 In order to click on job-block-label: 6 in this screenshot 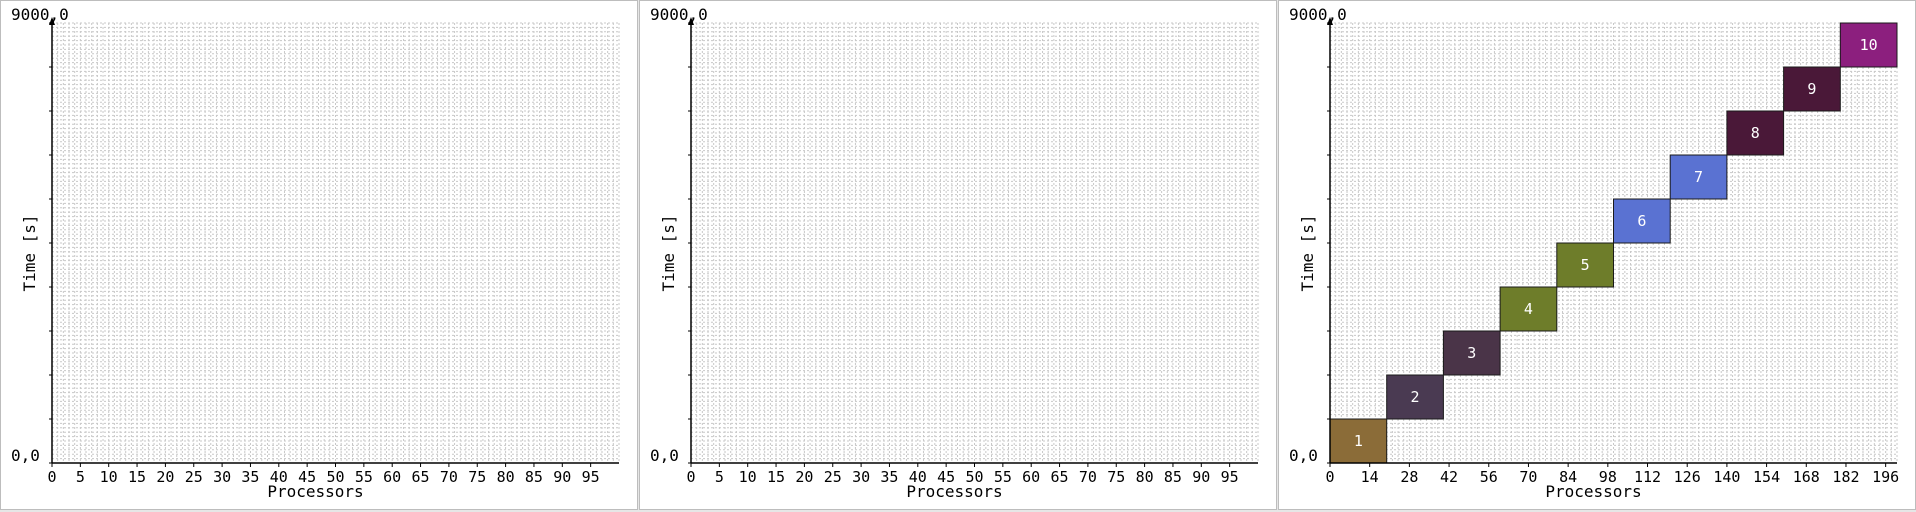, I will do `click(1641, 221)`.